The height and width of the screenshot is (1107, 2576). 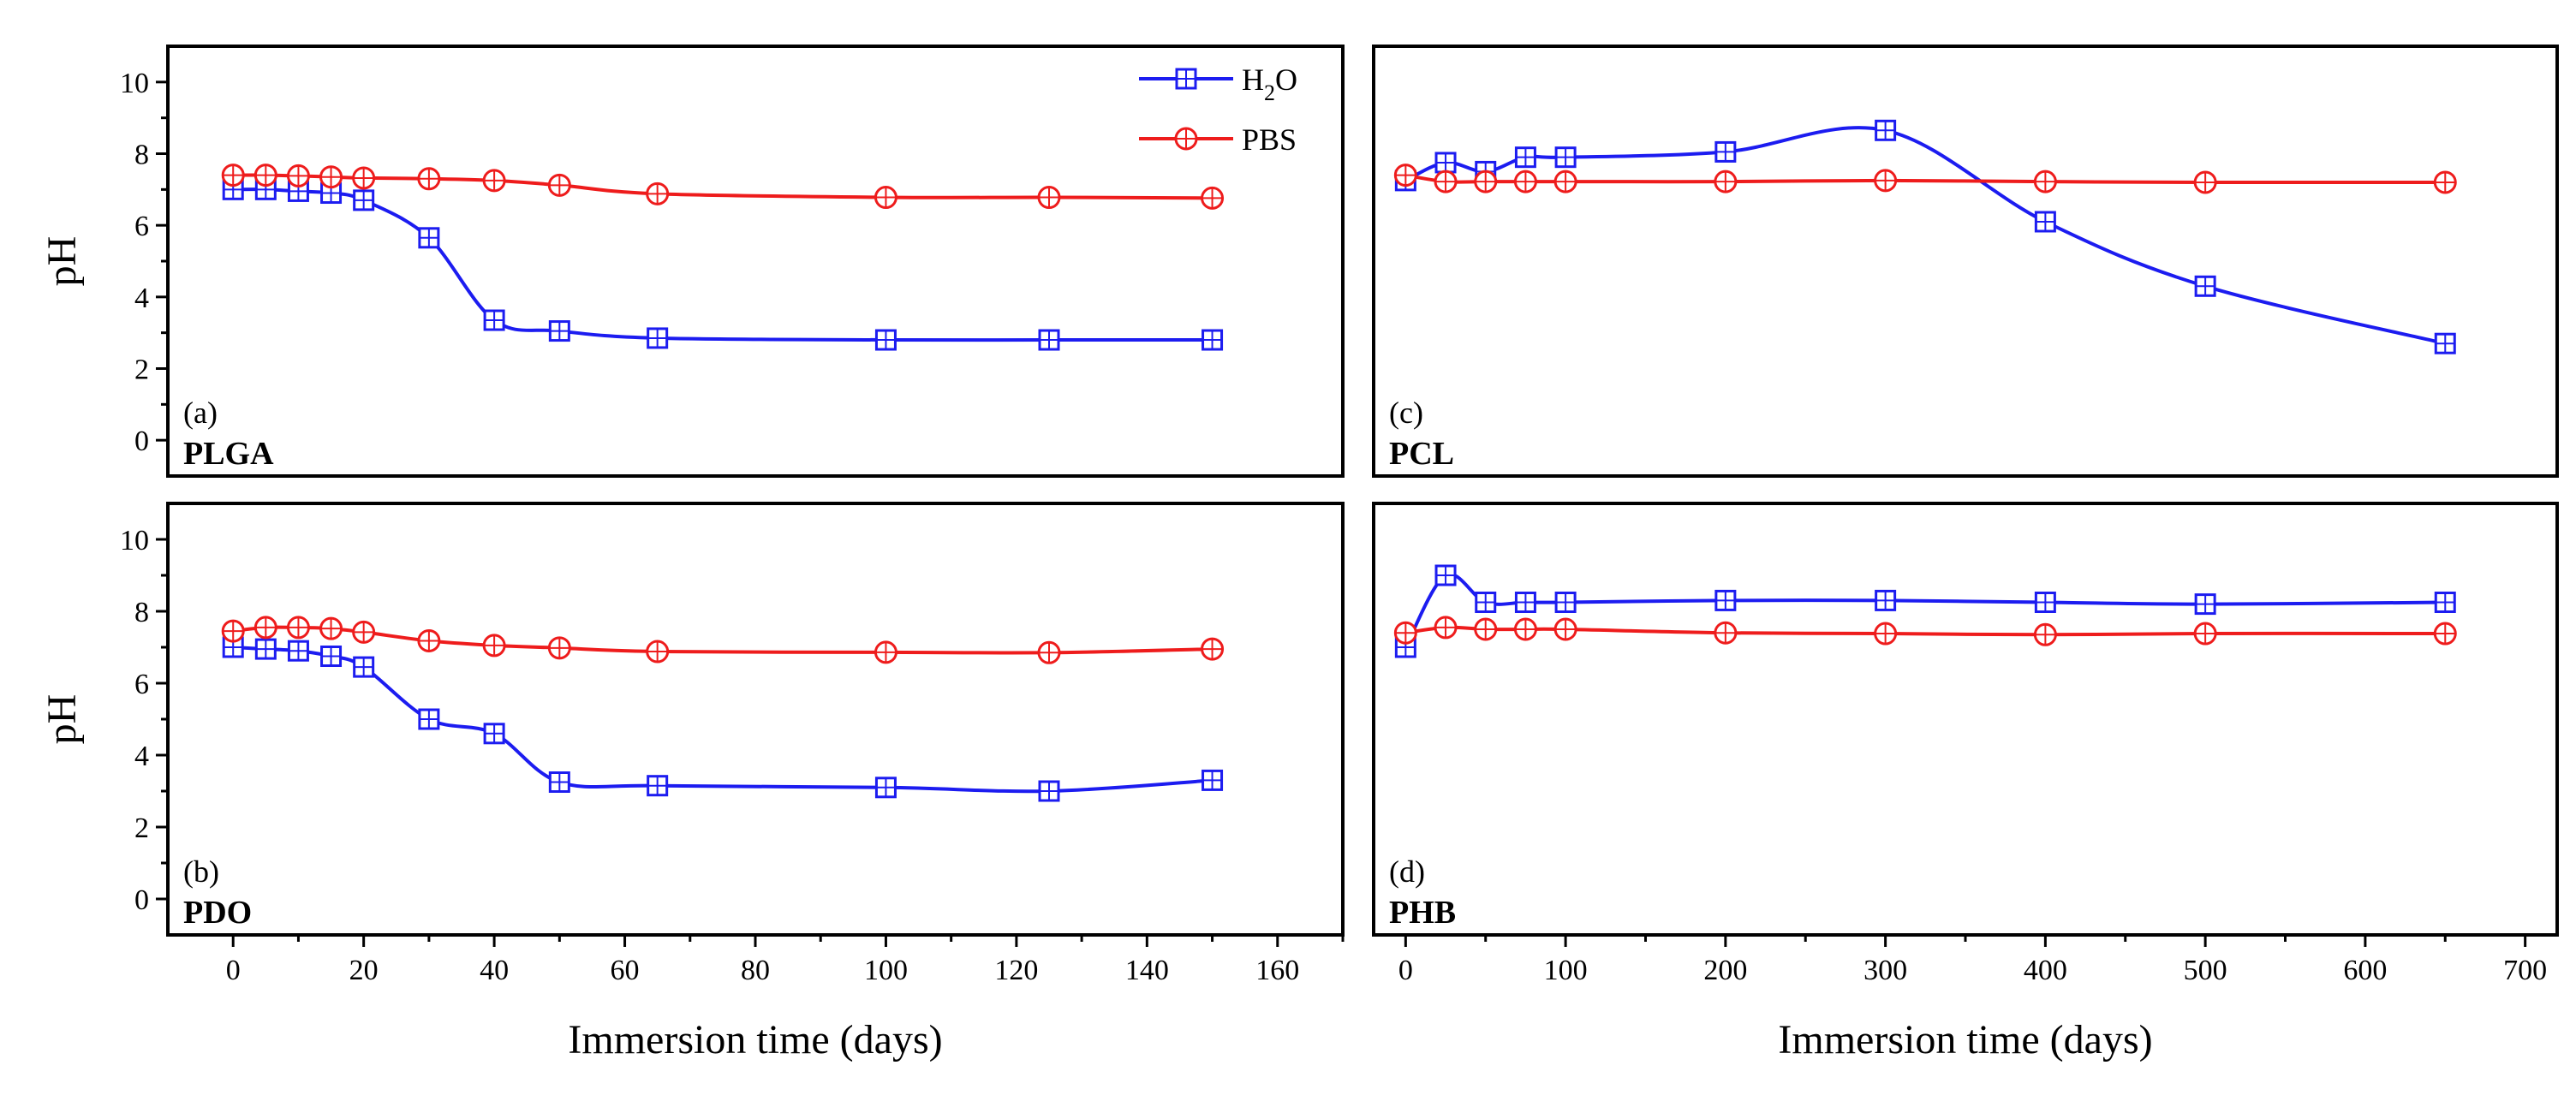 I want to click on y-tick-label: 8, so click(x=141, y=156).